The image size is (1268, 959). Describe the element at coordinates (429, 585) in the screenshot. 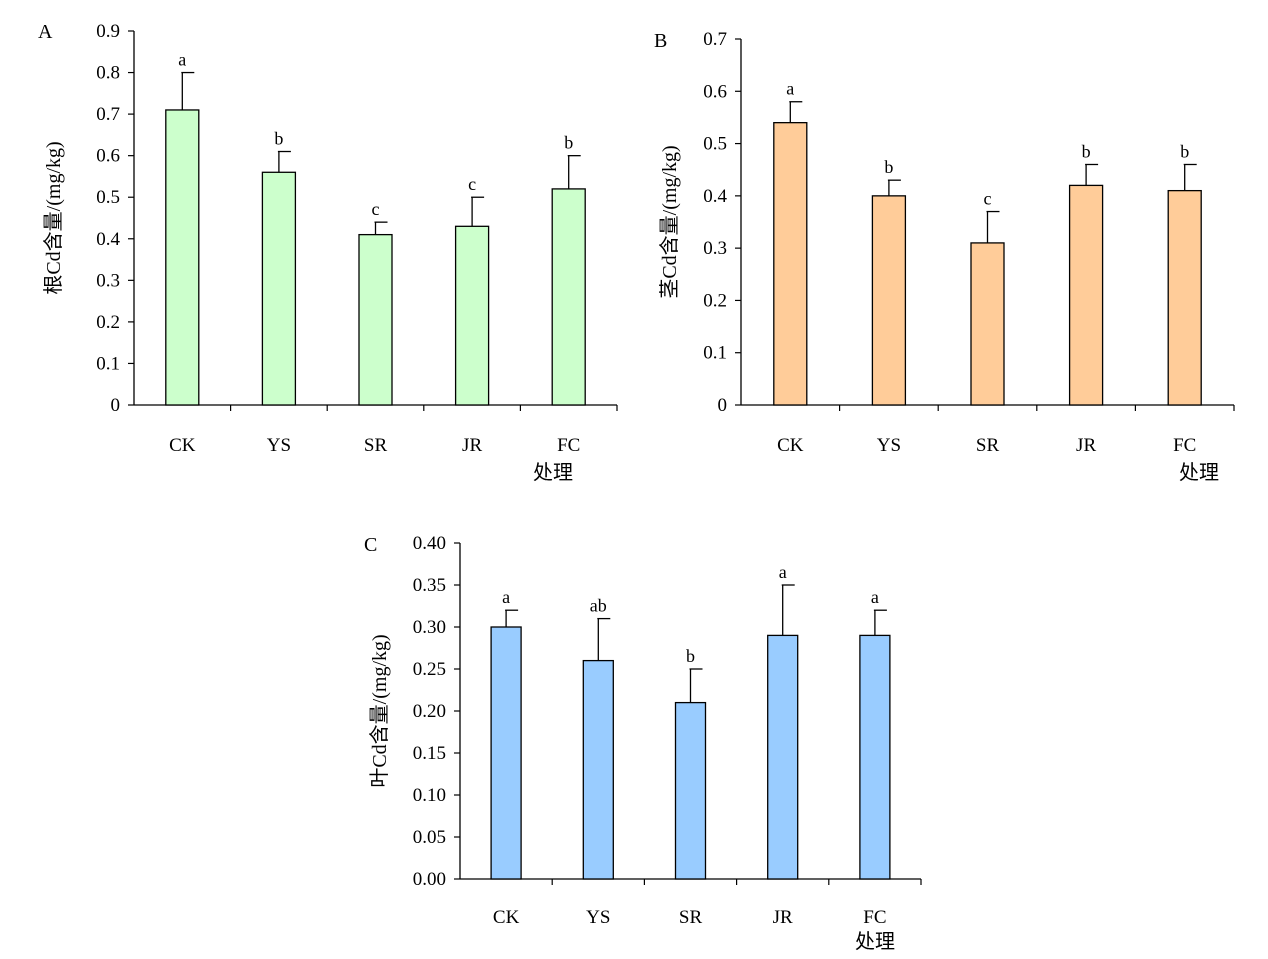

I see `y-tick-label: 0.35` at that location.